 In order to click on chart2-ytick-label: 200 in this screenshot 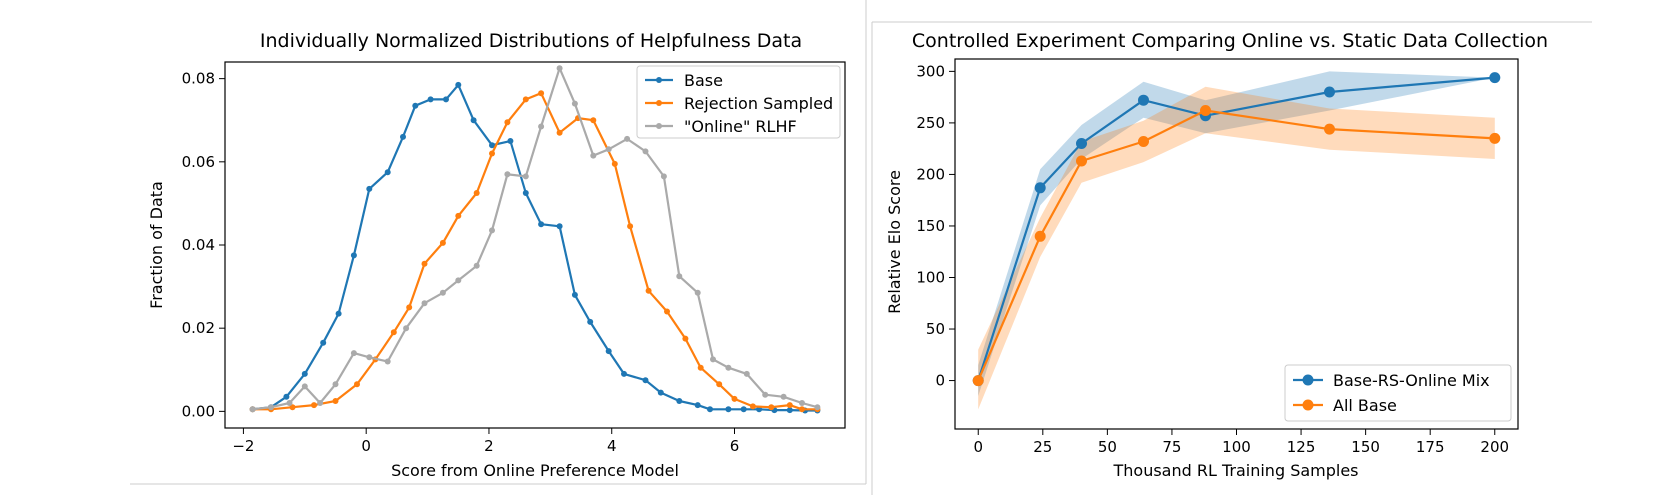, I will do `click(930, 174)`.